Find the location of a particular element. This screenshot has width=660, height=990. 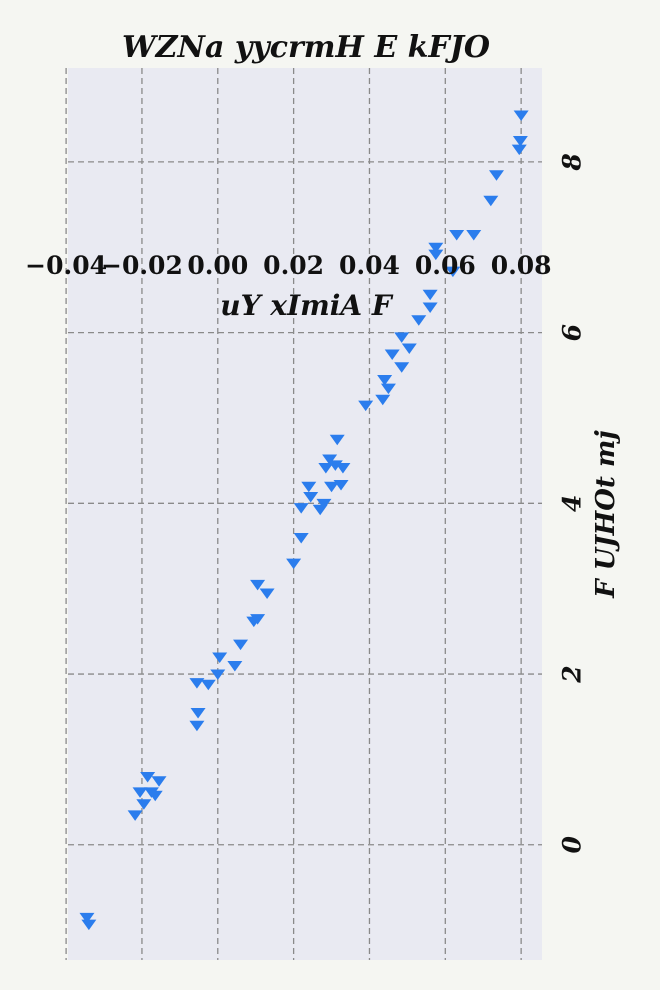

y-tick-labels: 0 2 4 6 8 is located at coordinates (572, 503).